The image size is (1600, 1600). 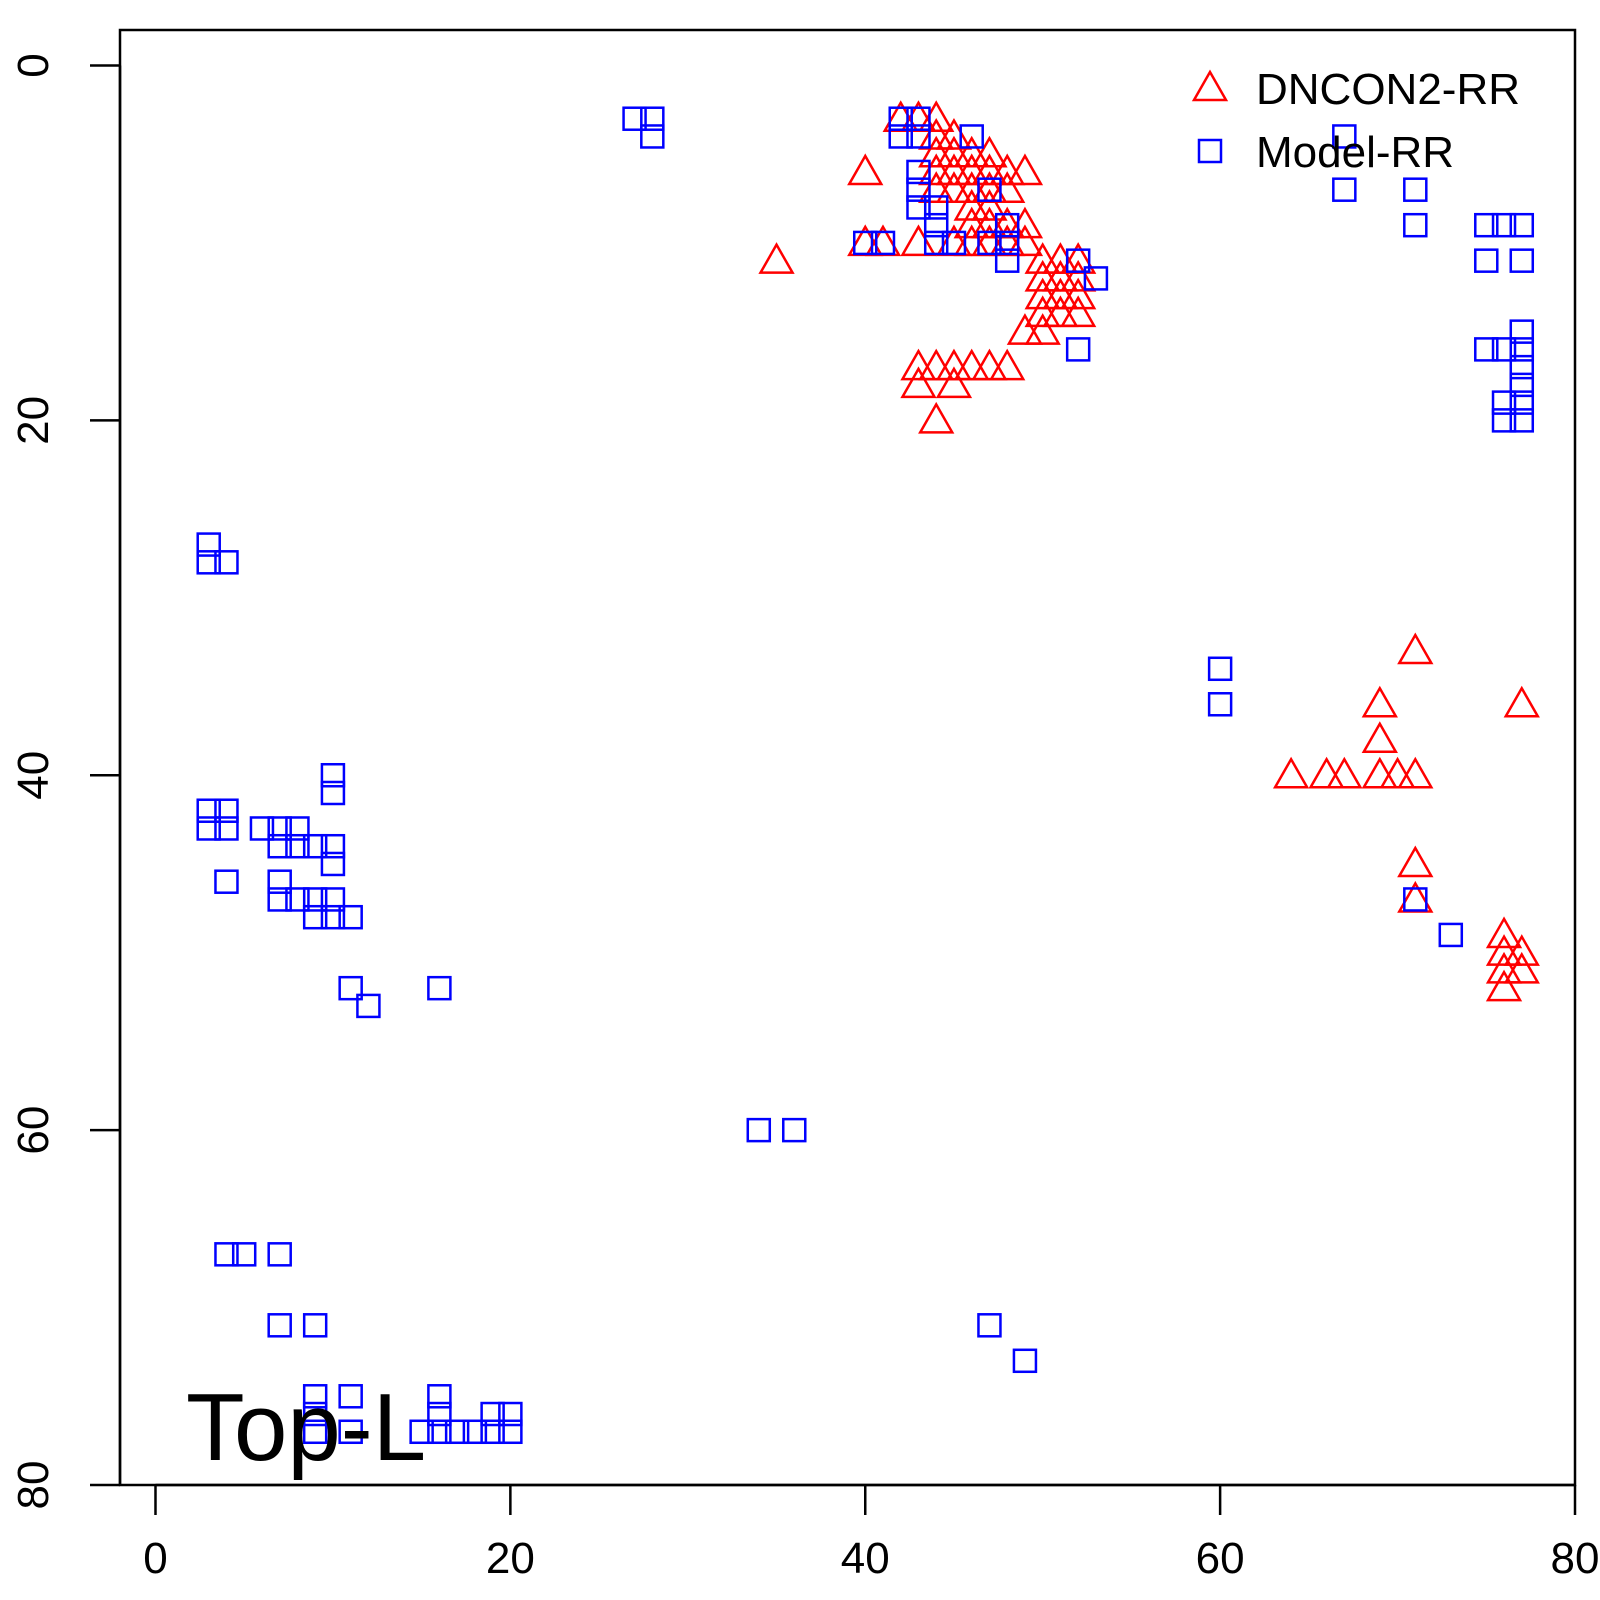 I want to click on legend-square-marker, so click(x=1210, y=151).